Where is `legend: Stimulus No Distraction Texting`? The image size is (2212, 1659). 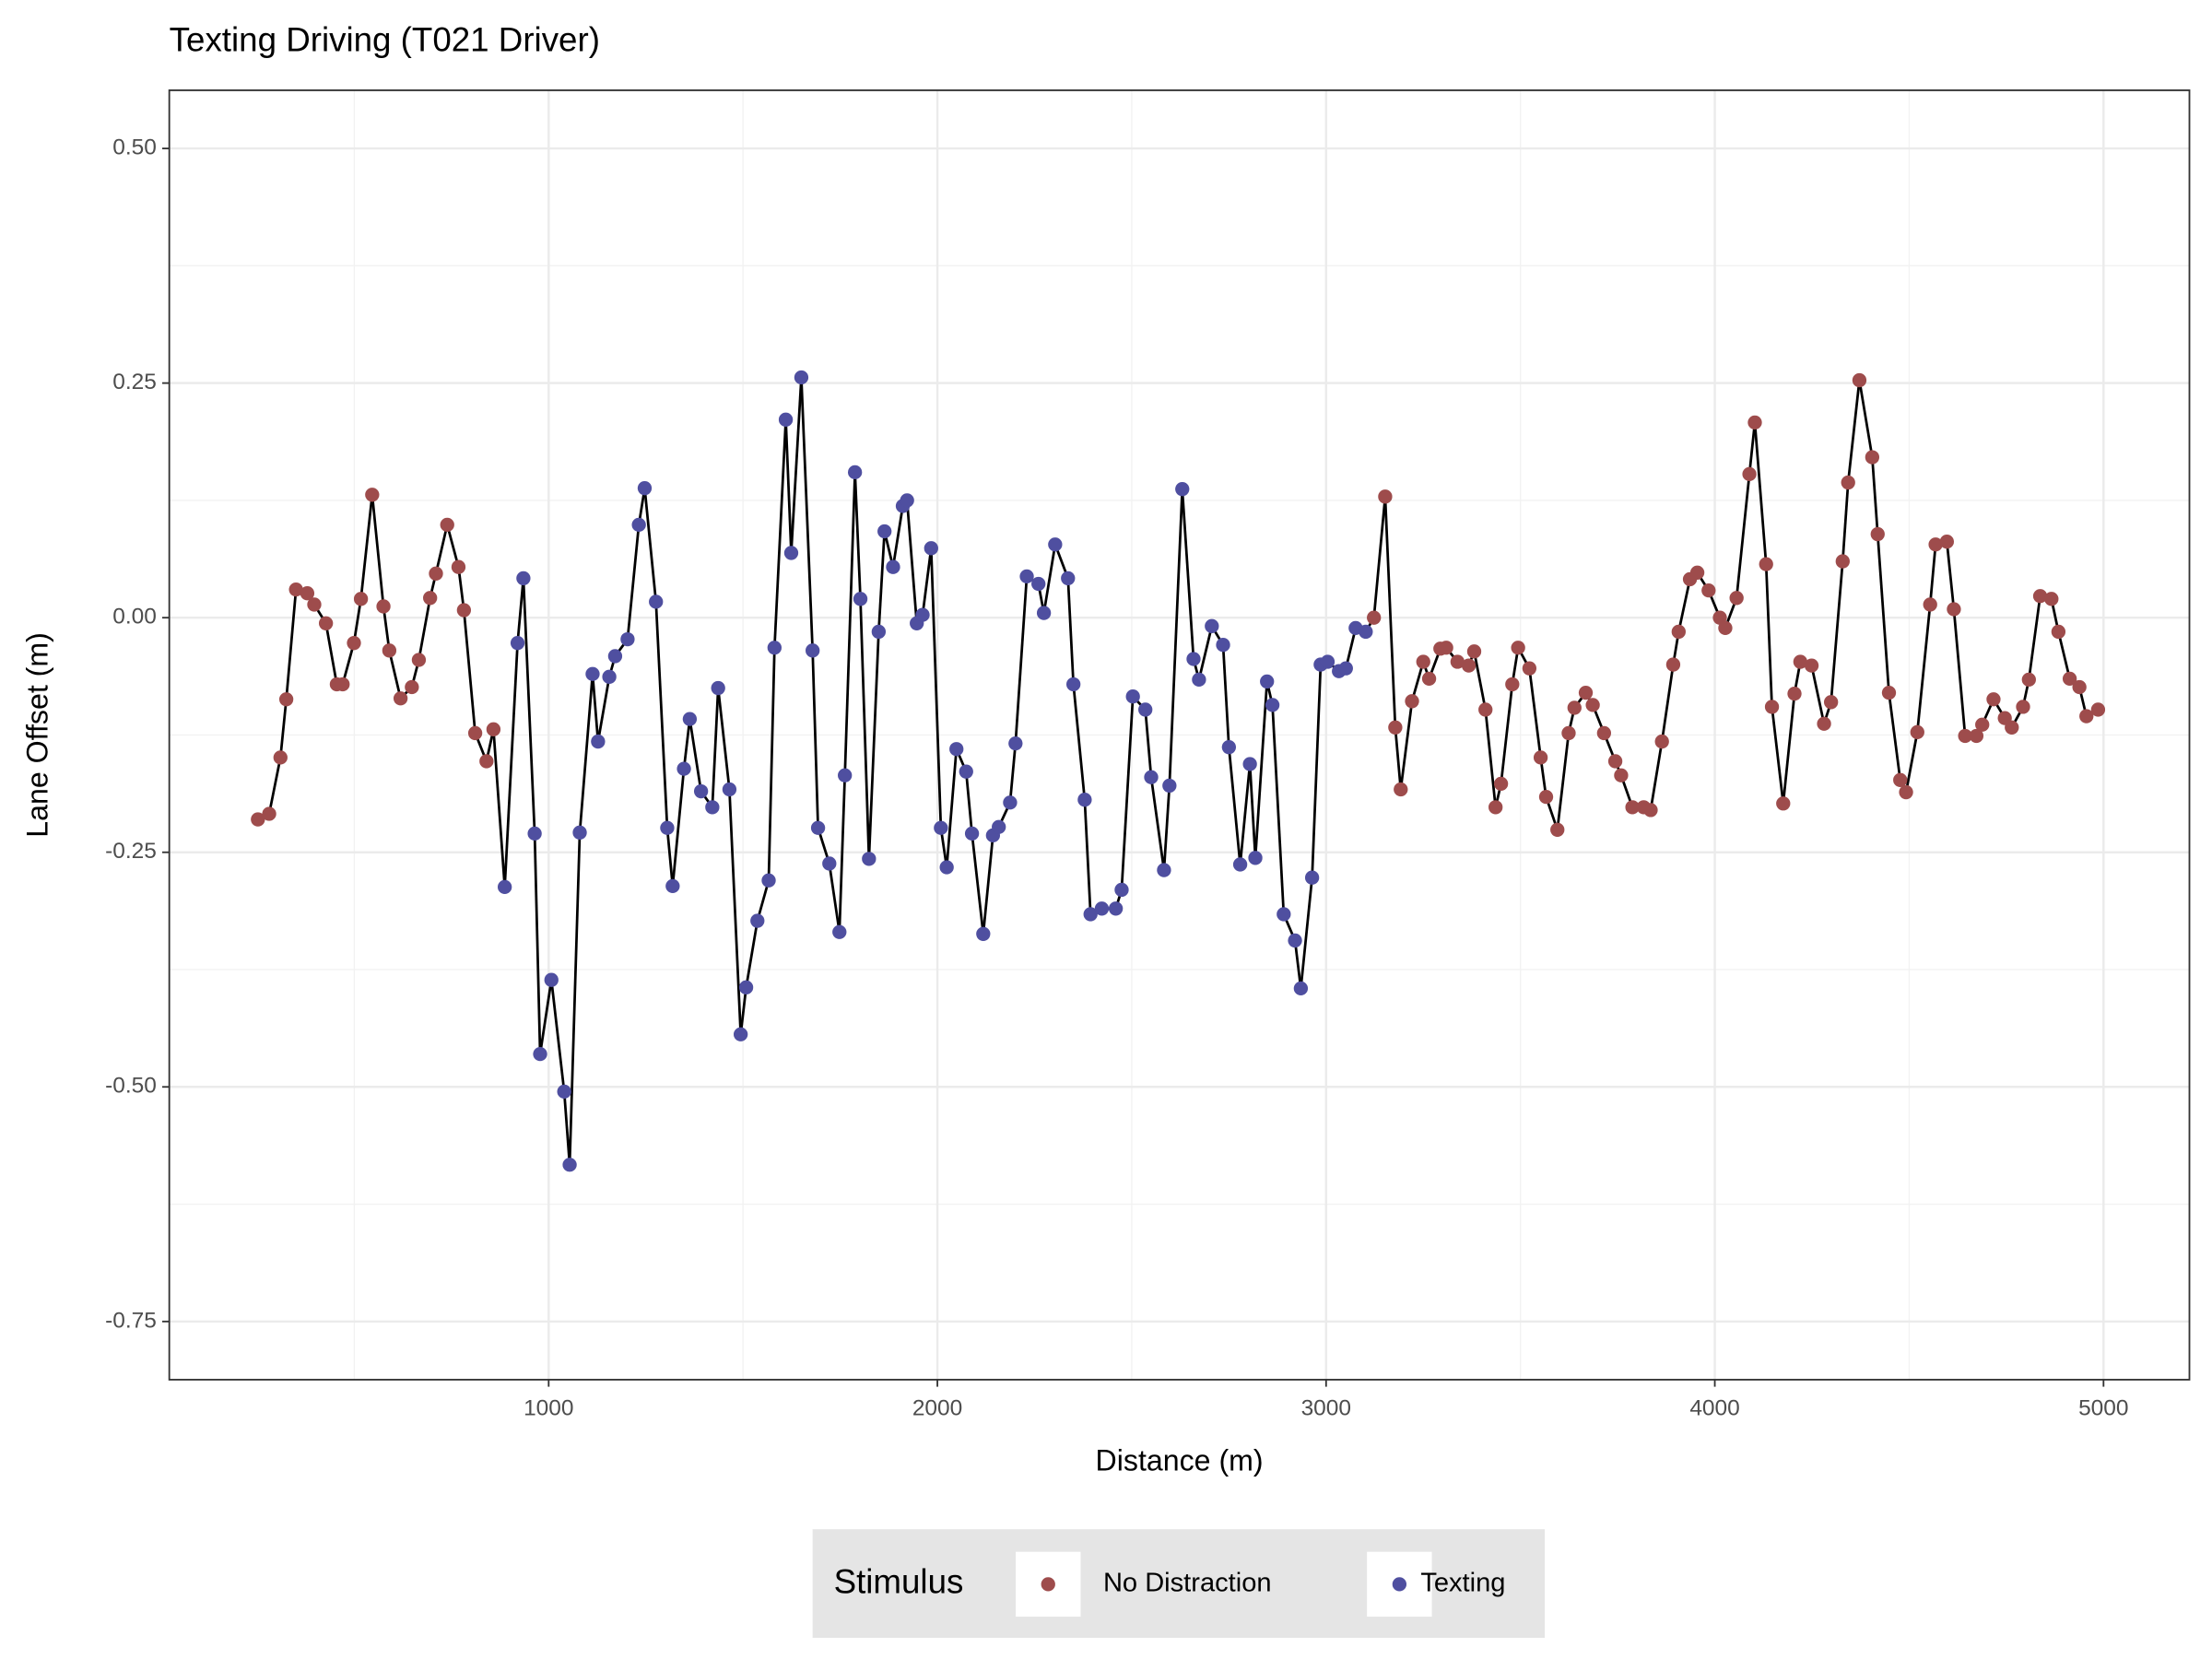
legend: Stimulus No Distraction Texting is located at coordinates (1179, 1584).